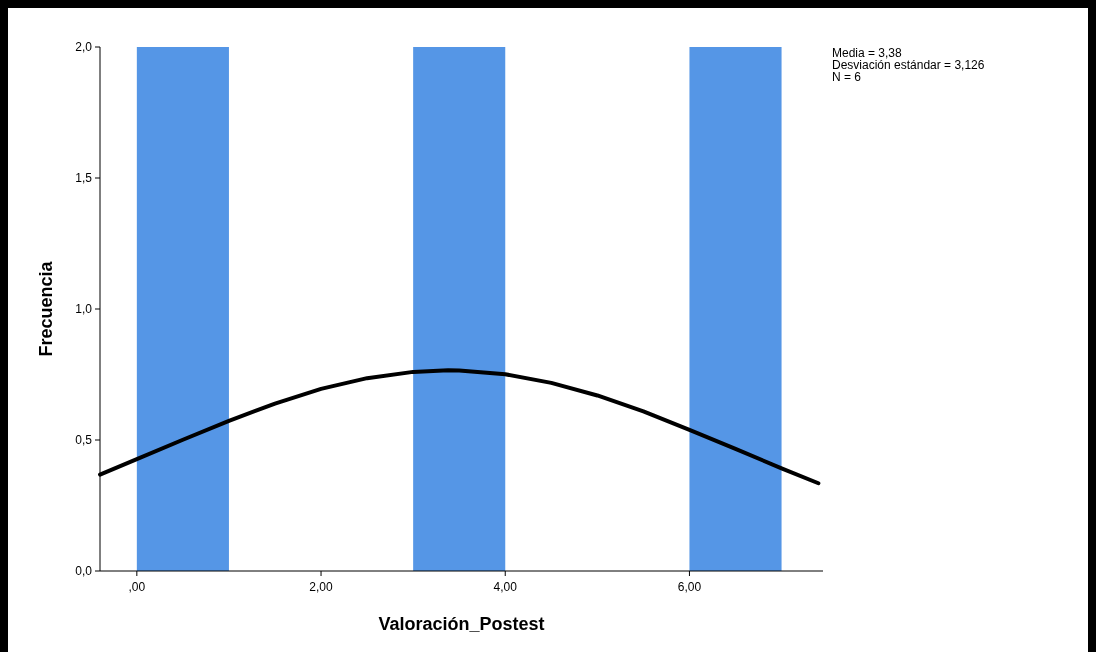  I want to click on y-tick-label: 0,0, so click(84, 571).